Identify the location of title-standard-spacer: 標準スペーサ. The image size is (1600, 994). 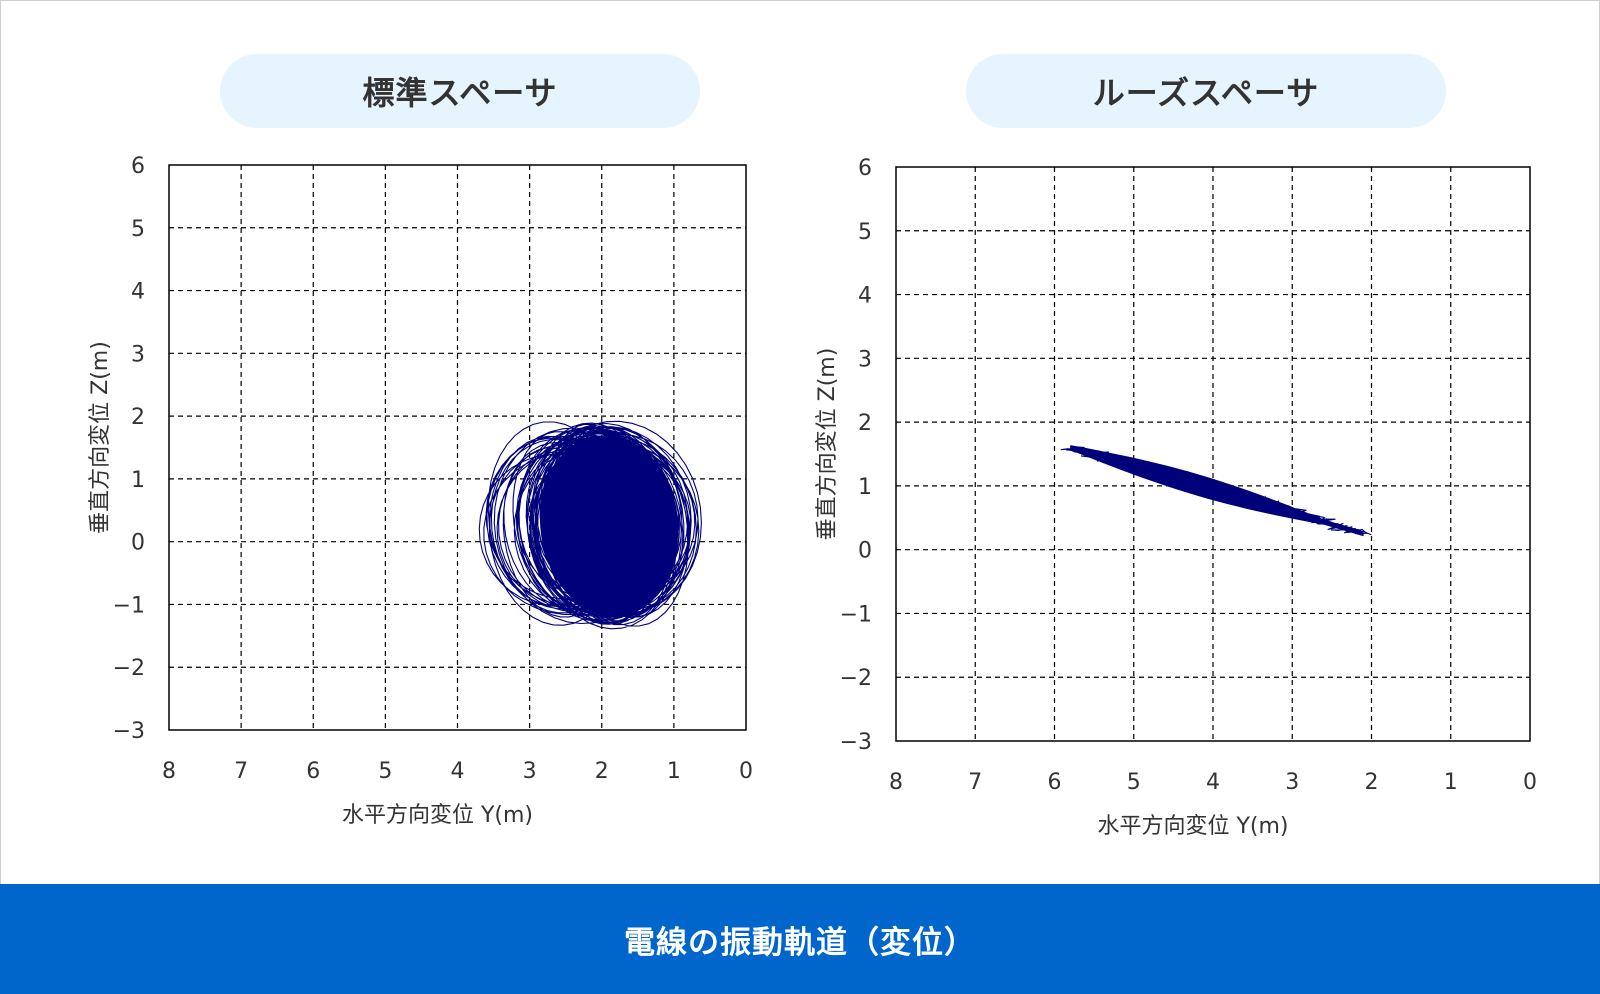
(460, 91).